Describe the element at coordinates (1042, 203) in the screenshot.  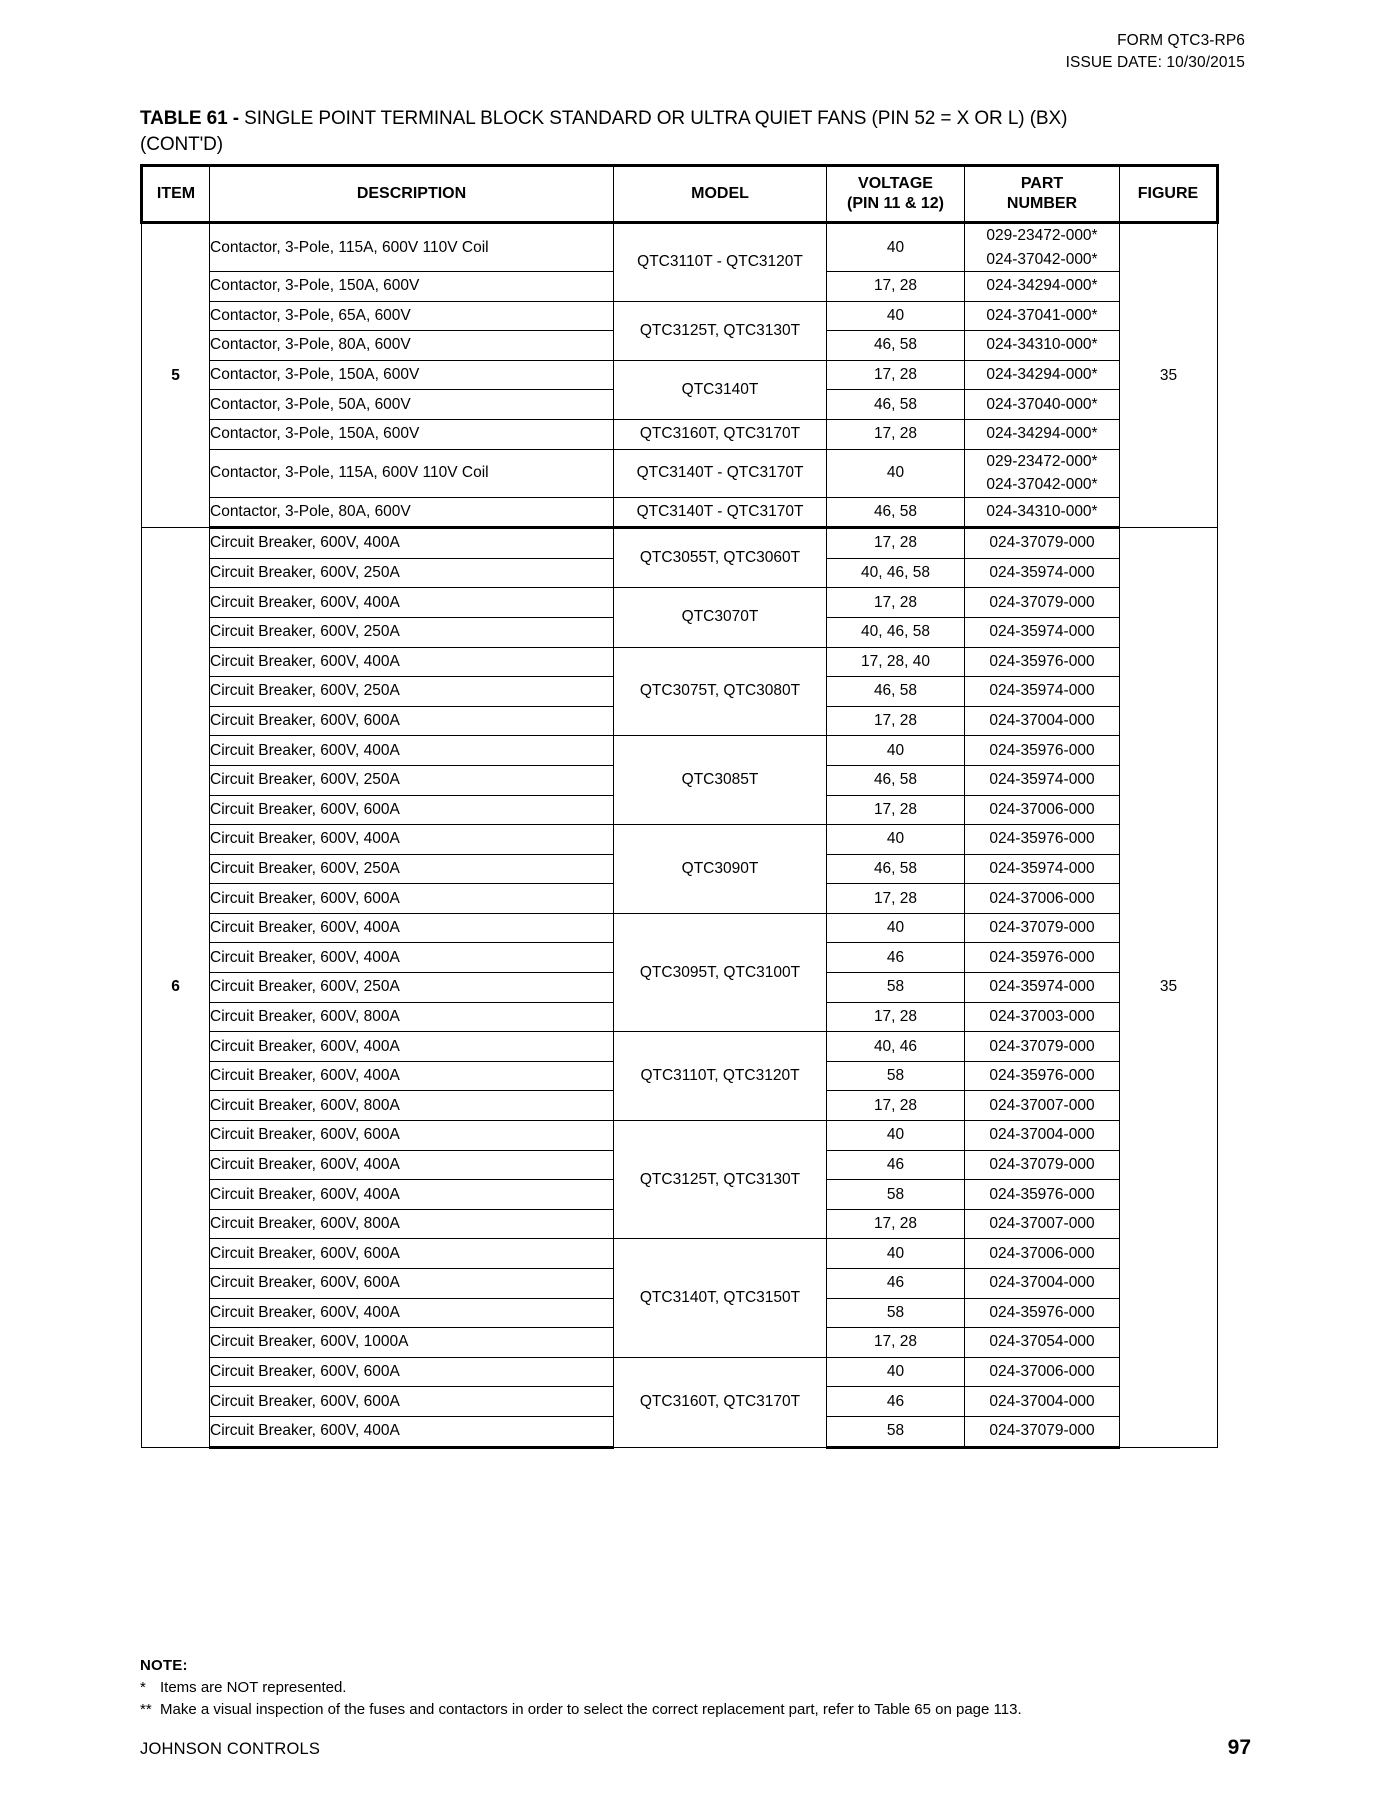
I see `column-header-part-line2: NUMBER` at that location.